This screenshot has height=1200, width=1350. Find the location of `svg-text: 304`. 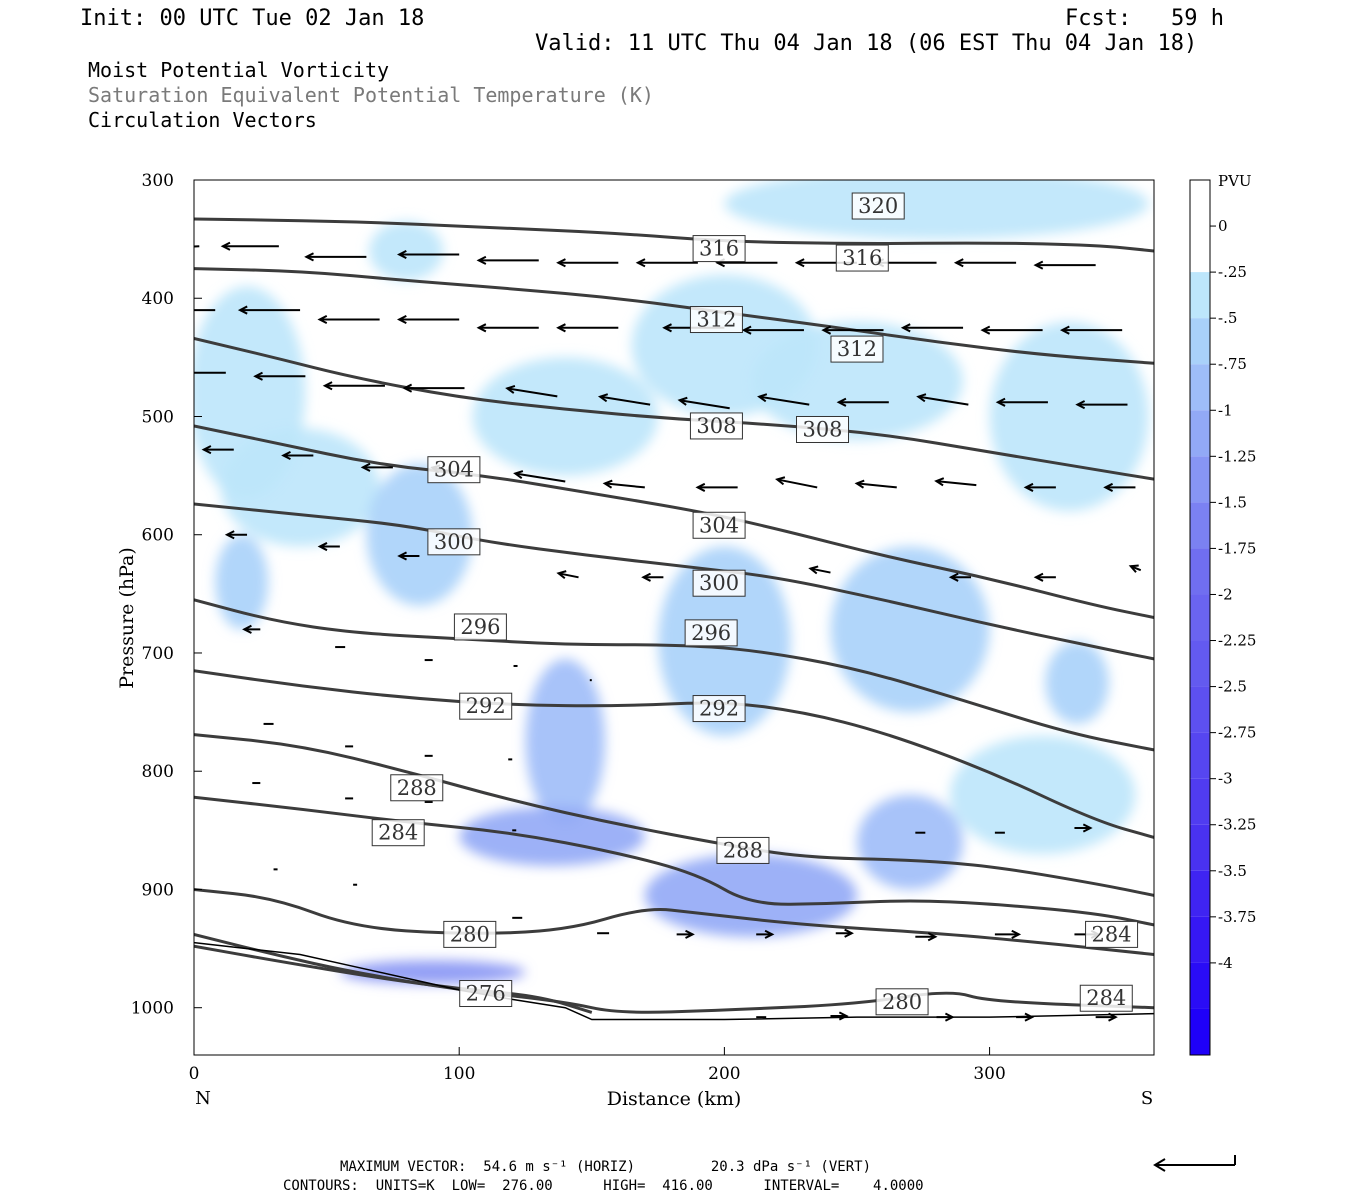

svg-text: 304 is located at coordinates (454, 470).